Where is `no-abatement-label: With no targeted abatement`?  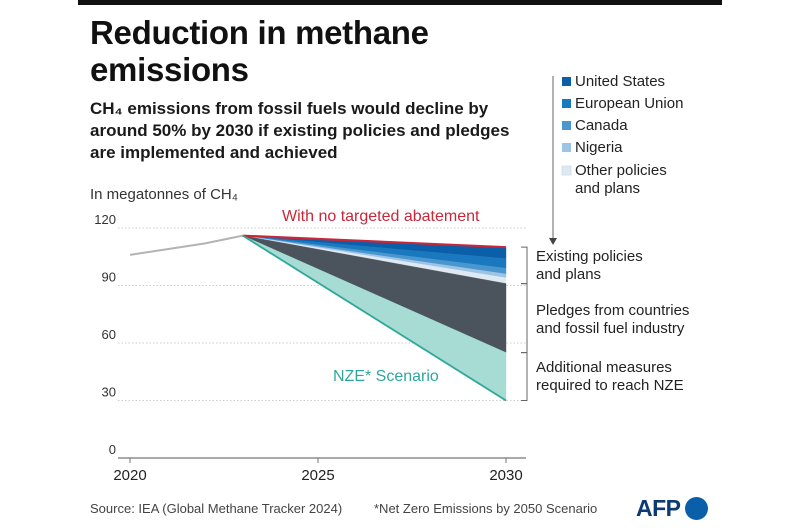 no-abatement-label: With no targeted abatement is located at coordinates (381, 216).